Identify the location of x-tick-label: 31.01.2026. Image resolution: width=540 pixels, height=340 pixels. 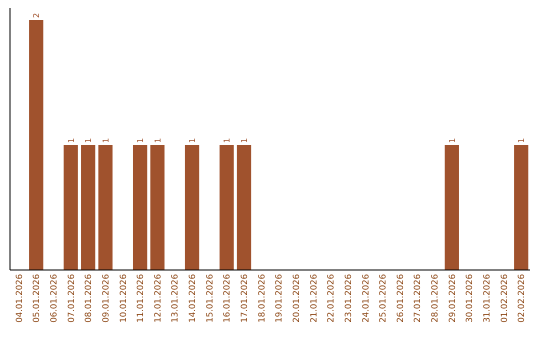
(487, 298).